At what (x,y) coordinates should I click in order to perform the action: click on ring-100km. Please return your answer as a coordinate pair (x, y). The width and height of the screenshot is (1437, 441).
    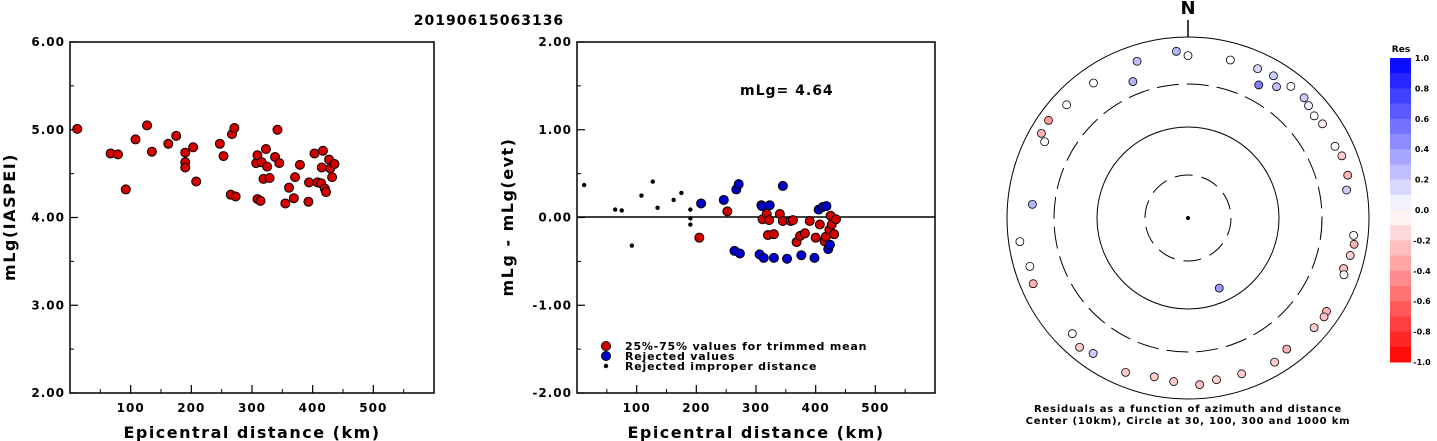
    Looking at the image, I should click on (1188, 218).